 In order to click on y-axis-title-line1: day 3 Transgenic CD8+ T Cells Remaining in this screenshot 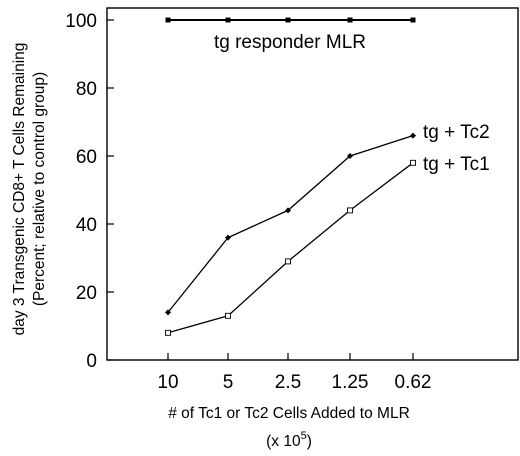, I will do `click(19, 189)`.